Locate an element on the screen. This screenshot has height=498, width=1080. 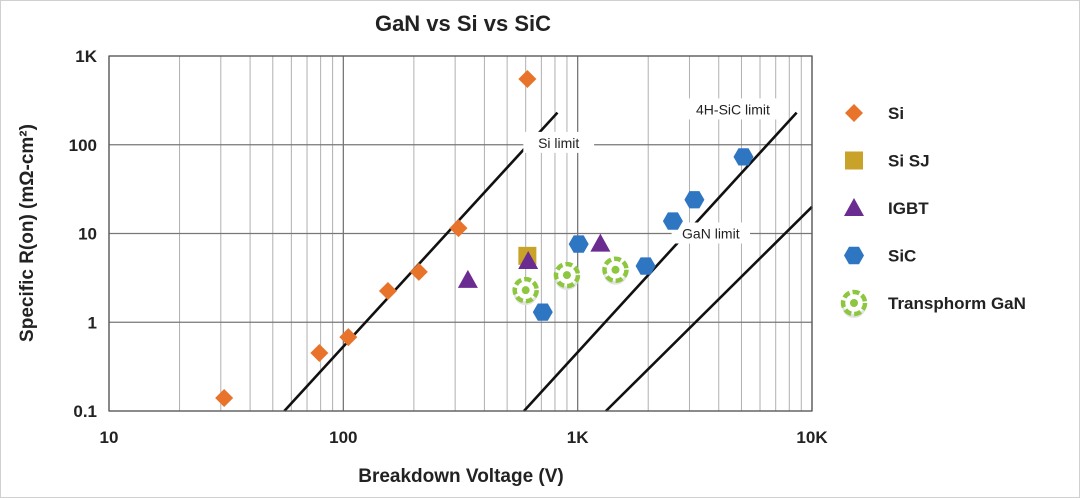
x-axis-label: Breakdown Voltage (V) is located at coordinates (461, 476).